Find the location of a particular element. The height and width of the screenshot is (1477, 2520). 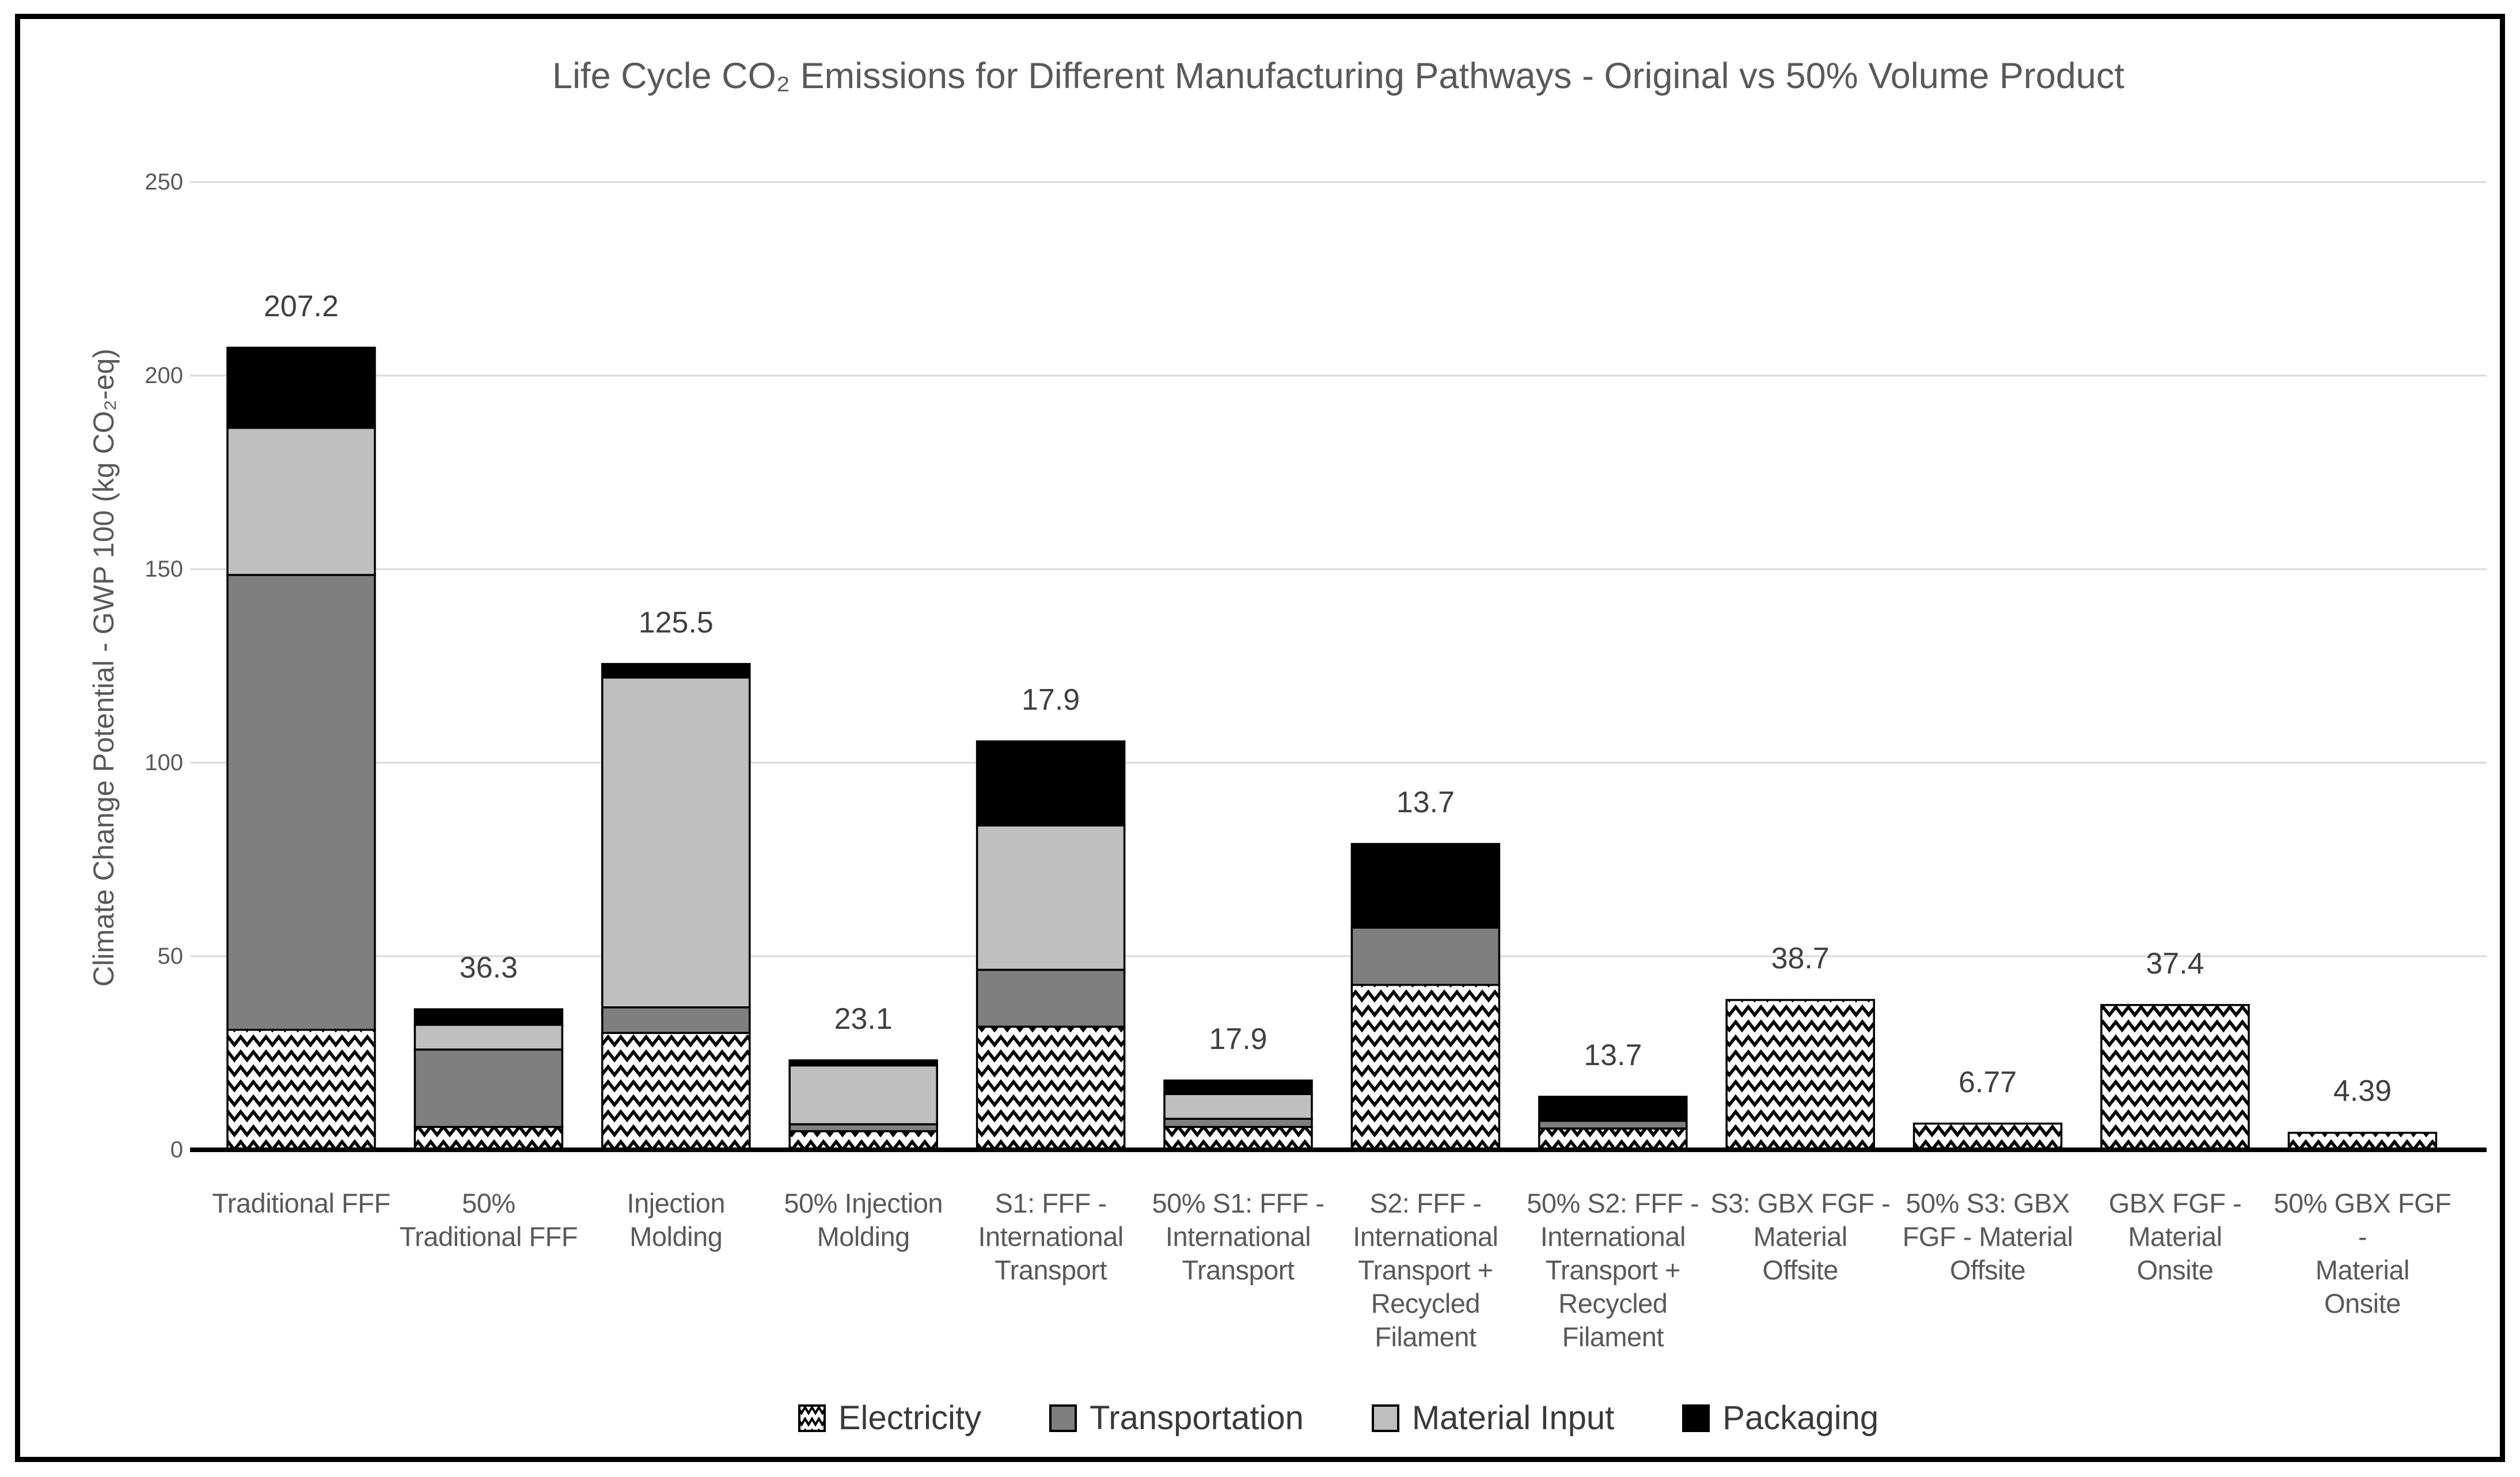

legend-label: Material Input is located at coordinates (1513, 1418).